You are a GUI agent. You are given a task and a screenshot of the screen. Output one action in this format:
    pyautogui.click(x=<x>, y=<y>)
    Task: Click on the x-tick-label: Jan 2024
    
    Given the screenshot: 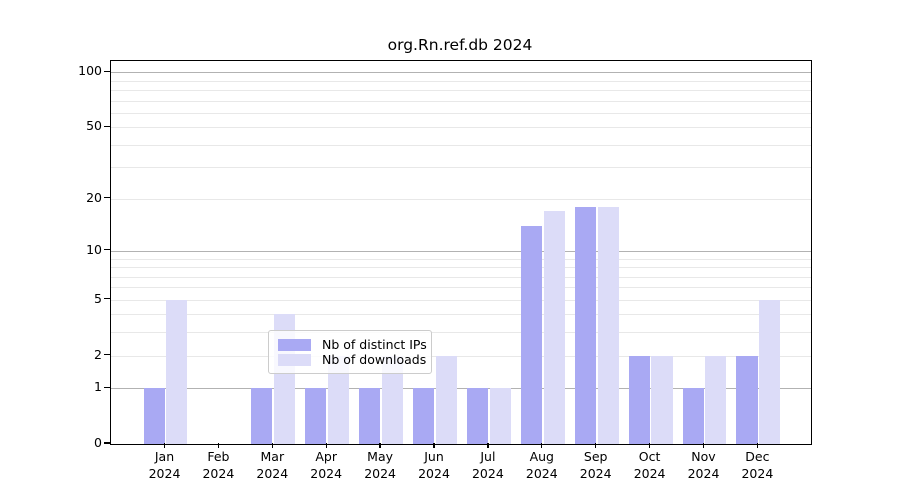 What is the action you would take?
    pyautogui.click(x=164, y=465)
    